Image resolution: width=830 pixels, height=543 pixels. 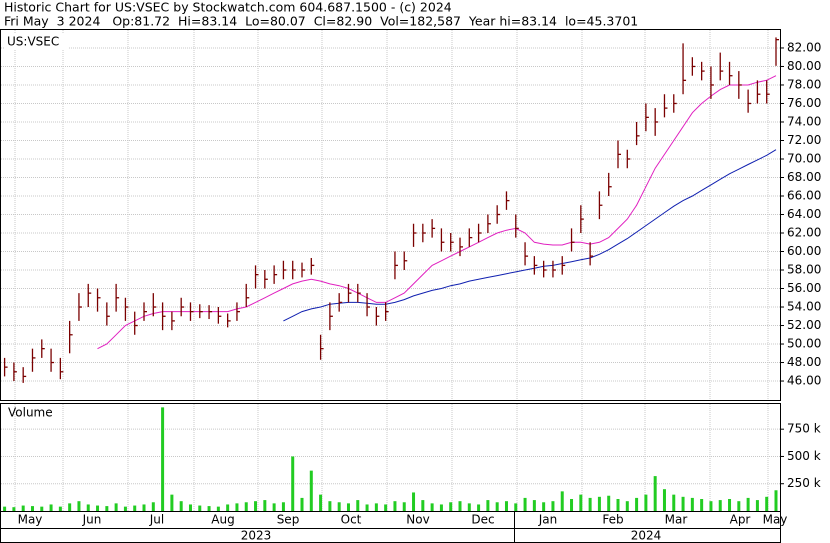 What do you see at coordinates (804, 307) in the screenshot?
I see `y-tick-label: 54.00` at bounding box center [804, 307].